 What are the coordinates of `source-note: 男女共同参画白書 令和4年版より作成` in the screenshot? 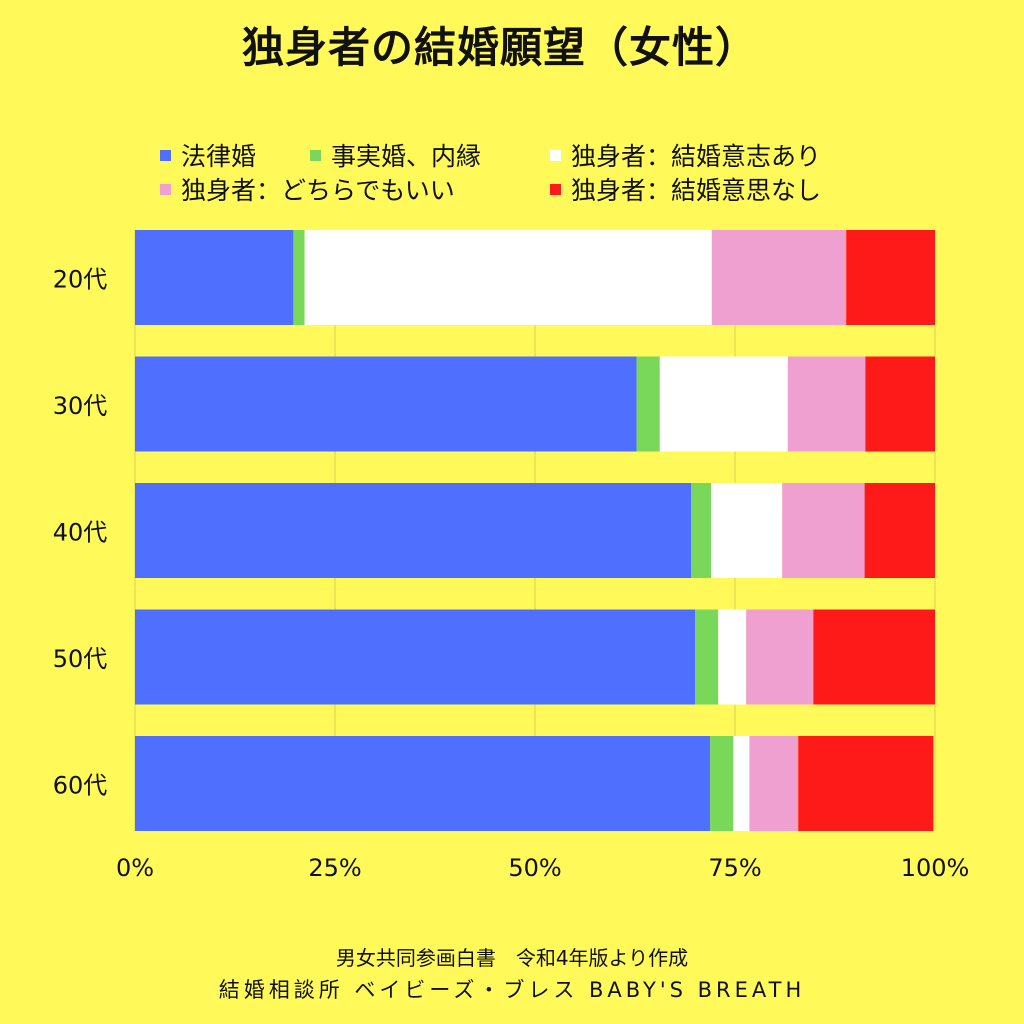 It's located at (512, 958).